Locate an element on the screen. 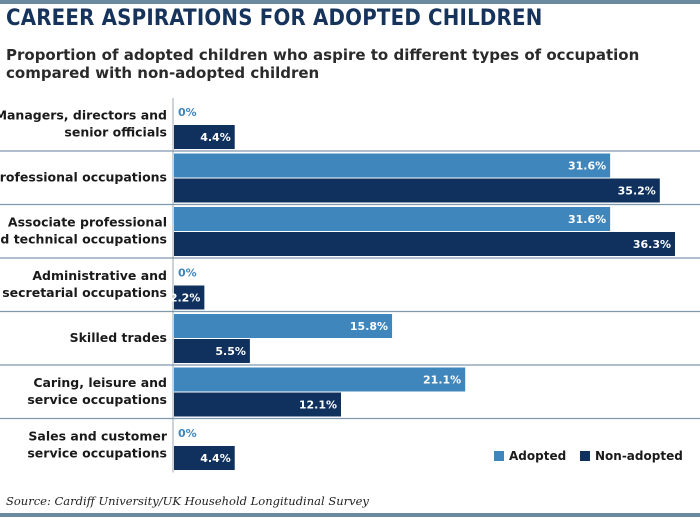 This screenshot has height=520, width=700. data-label: 15.8% is located at coordinates (369, 326).